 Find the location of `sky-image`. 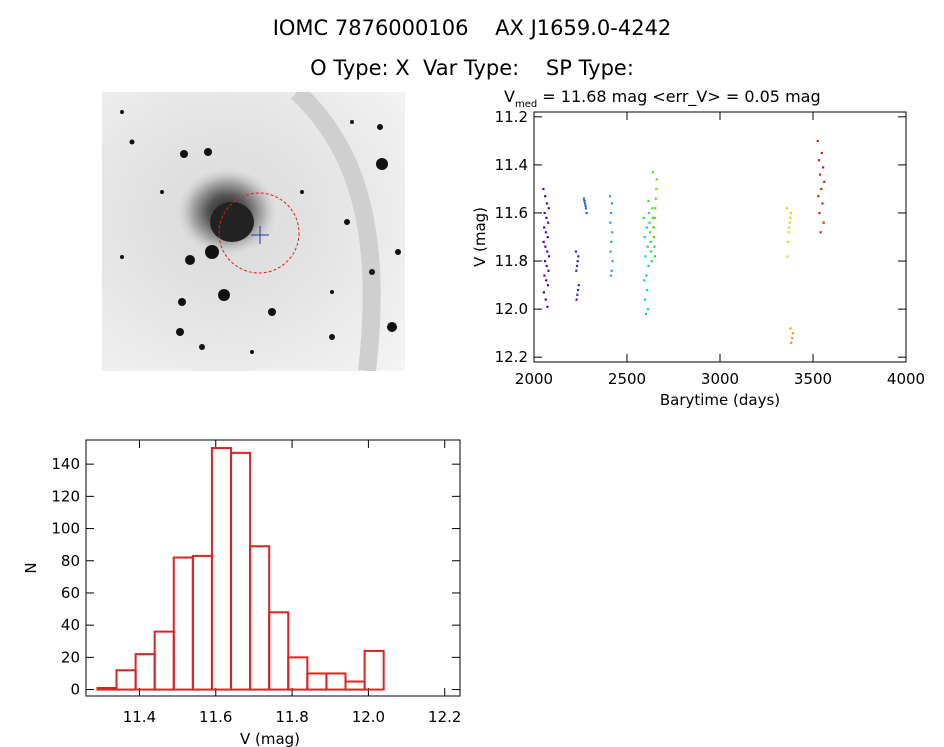

sky-image is located at coordinates (253, 231).